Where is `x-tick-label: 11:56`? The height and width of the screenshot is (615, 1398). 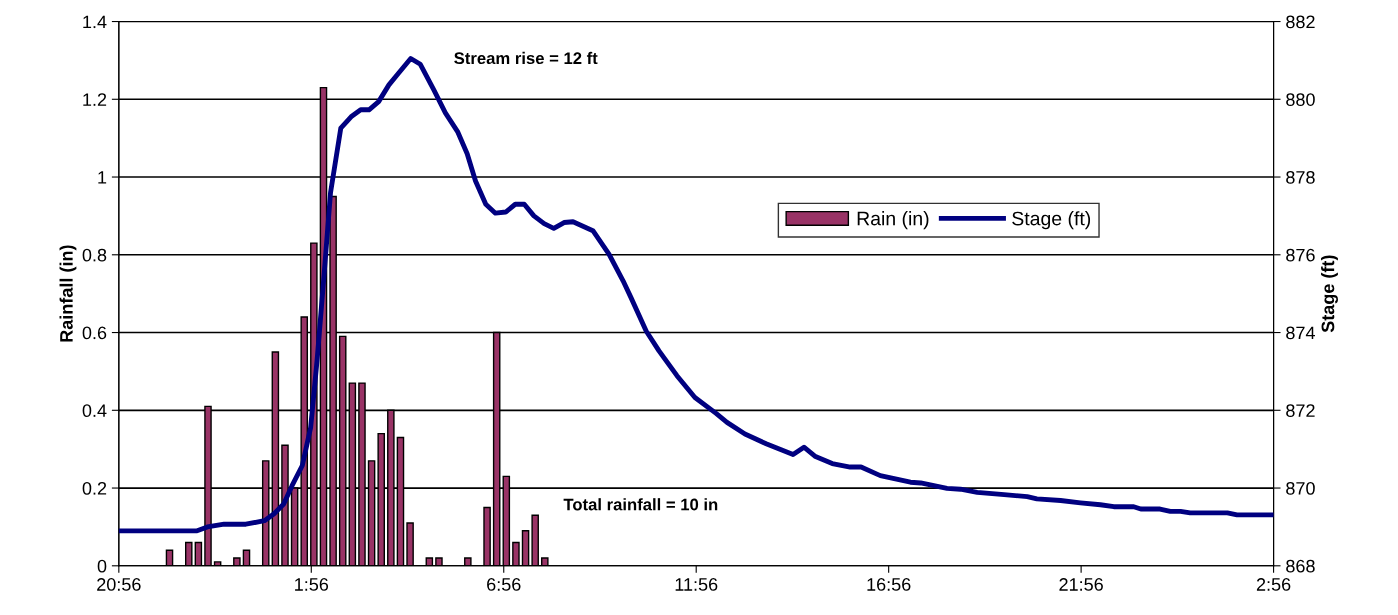 x-tick-label: 11:56 is located at coordinates (696, 584).